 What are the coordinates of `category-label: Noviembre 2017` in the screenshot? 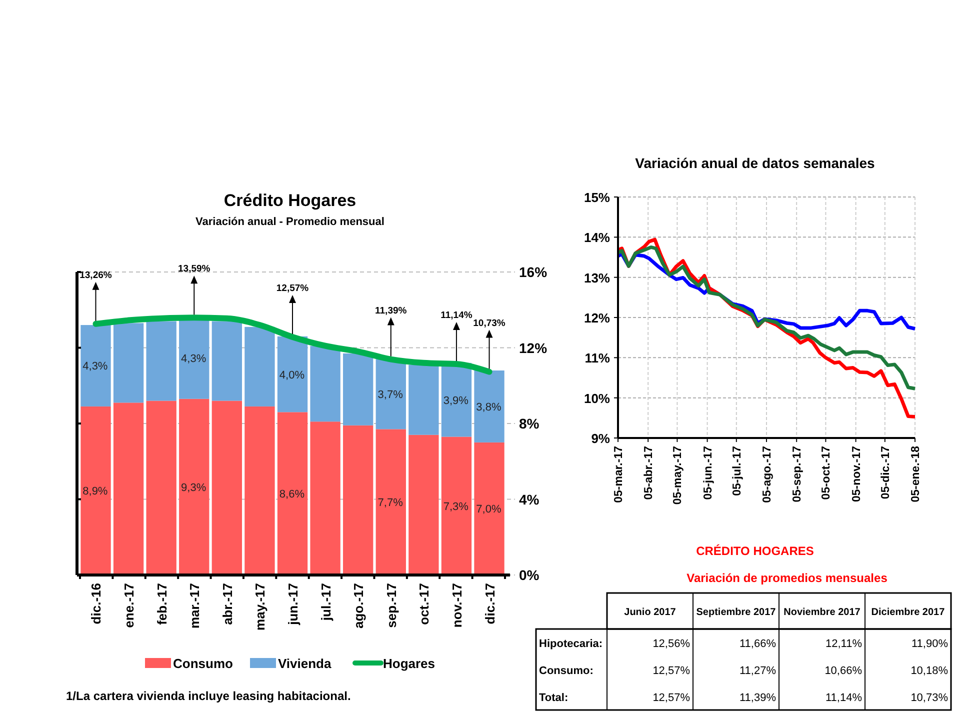 It's located at (822, 612).